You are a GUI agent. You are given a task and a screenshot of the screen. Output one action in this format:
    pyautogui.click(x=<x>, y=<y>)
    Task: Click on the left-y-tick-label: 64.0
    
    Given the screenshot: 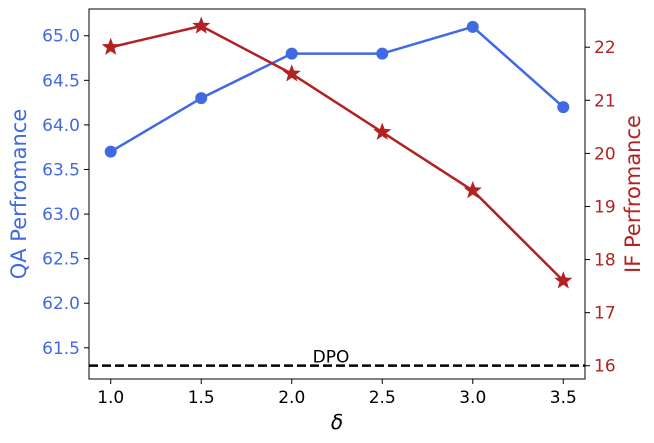 What is the action you would take?
    pyautogui.click(x=61, y=126)
    